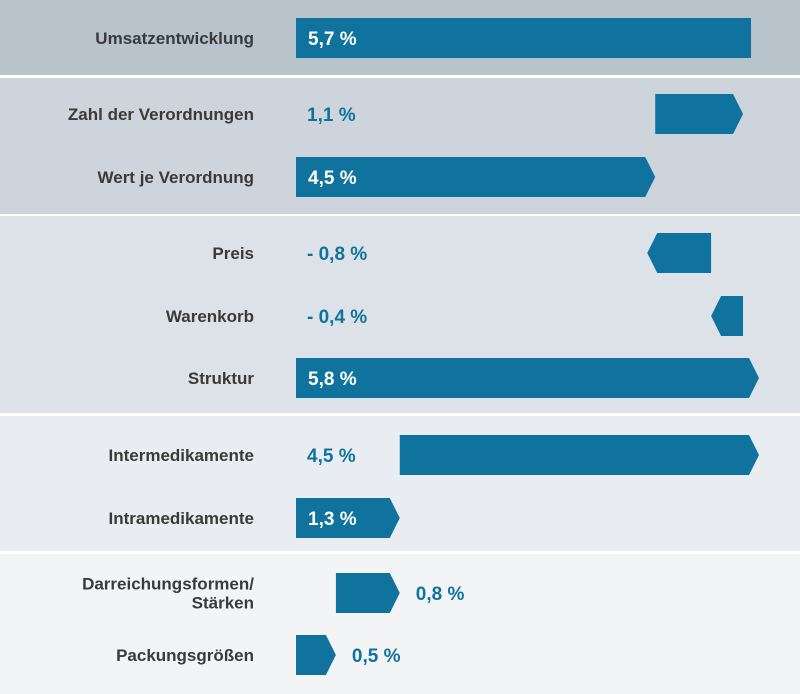  What do you see at coordinates (221, 378) in the screenshot?
I see `category-label: Struktur` at bounding box center [221, 378].